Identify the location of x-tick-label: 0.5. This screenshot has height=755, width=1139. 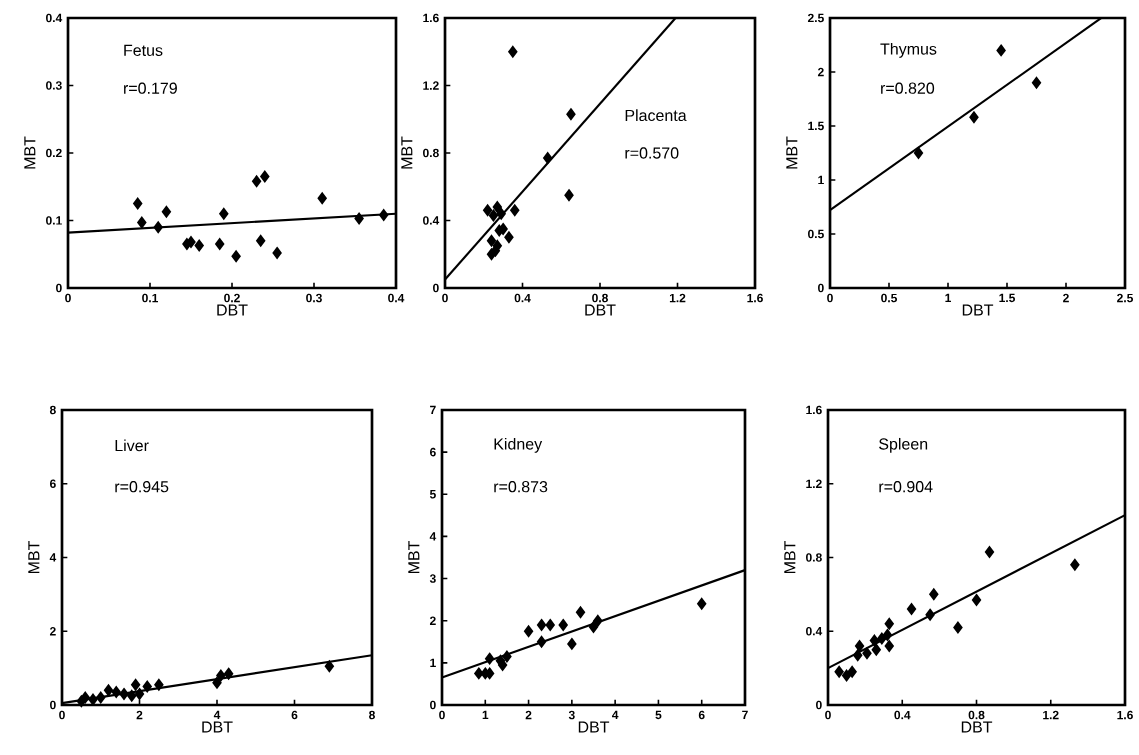
(889, 298).